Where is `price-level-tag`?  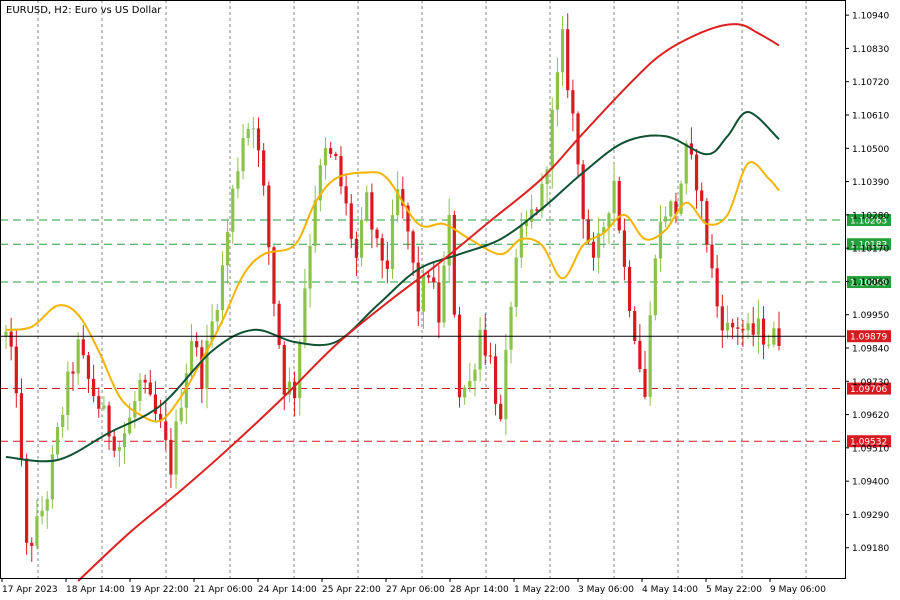 price-level-tag is located at coordinates (869, 282).